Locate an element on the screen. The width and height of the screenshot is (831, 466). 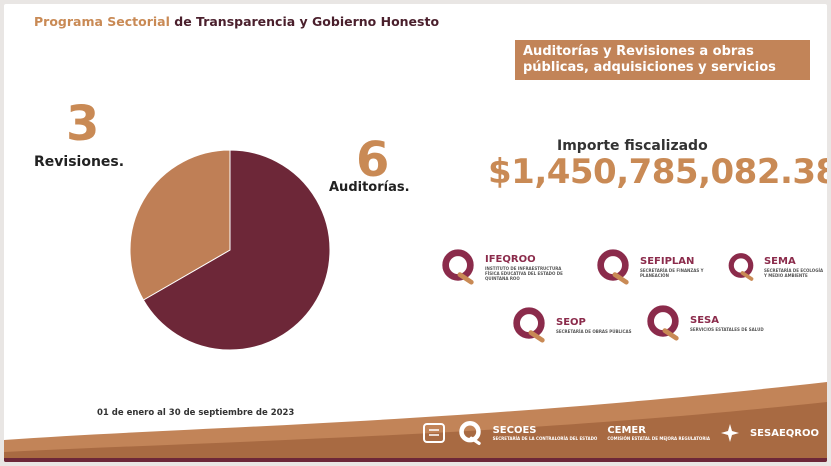
entity-logo-seop: SEOP SECRETARÍA DE OBRAS PÚBLICAS is located at coordinates (570, 325).